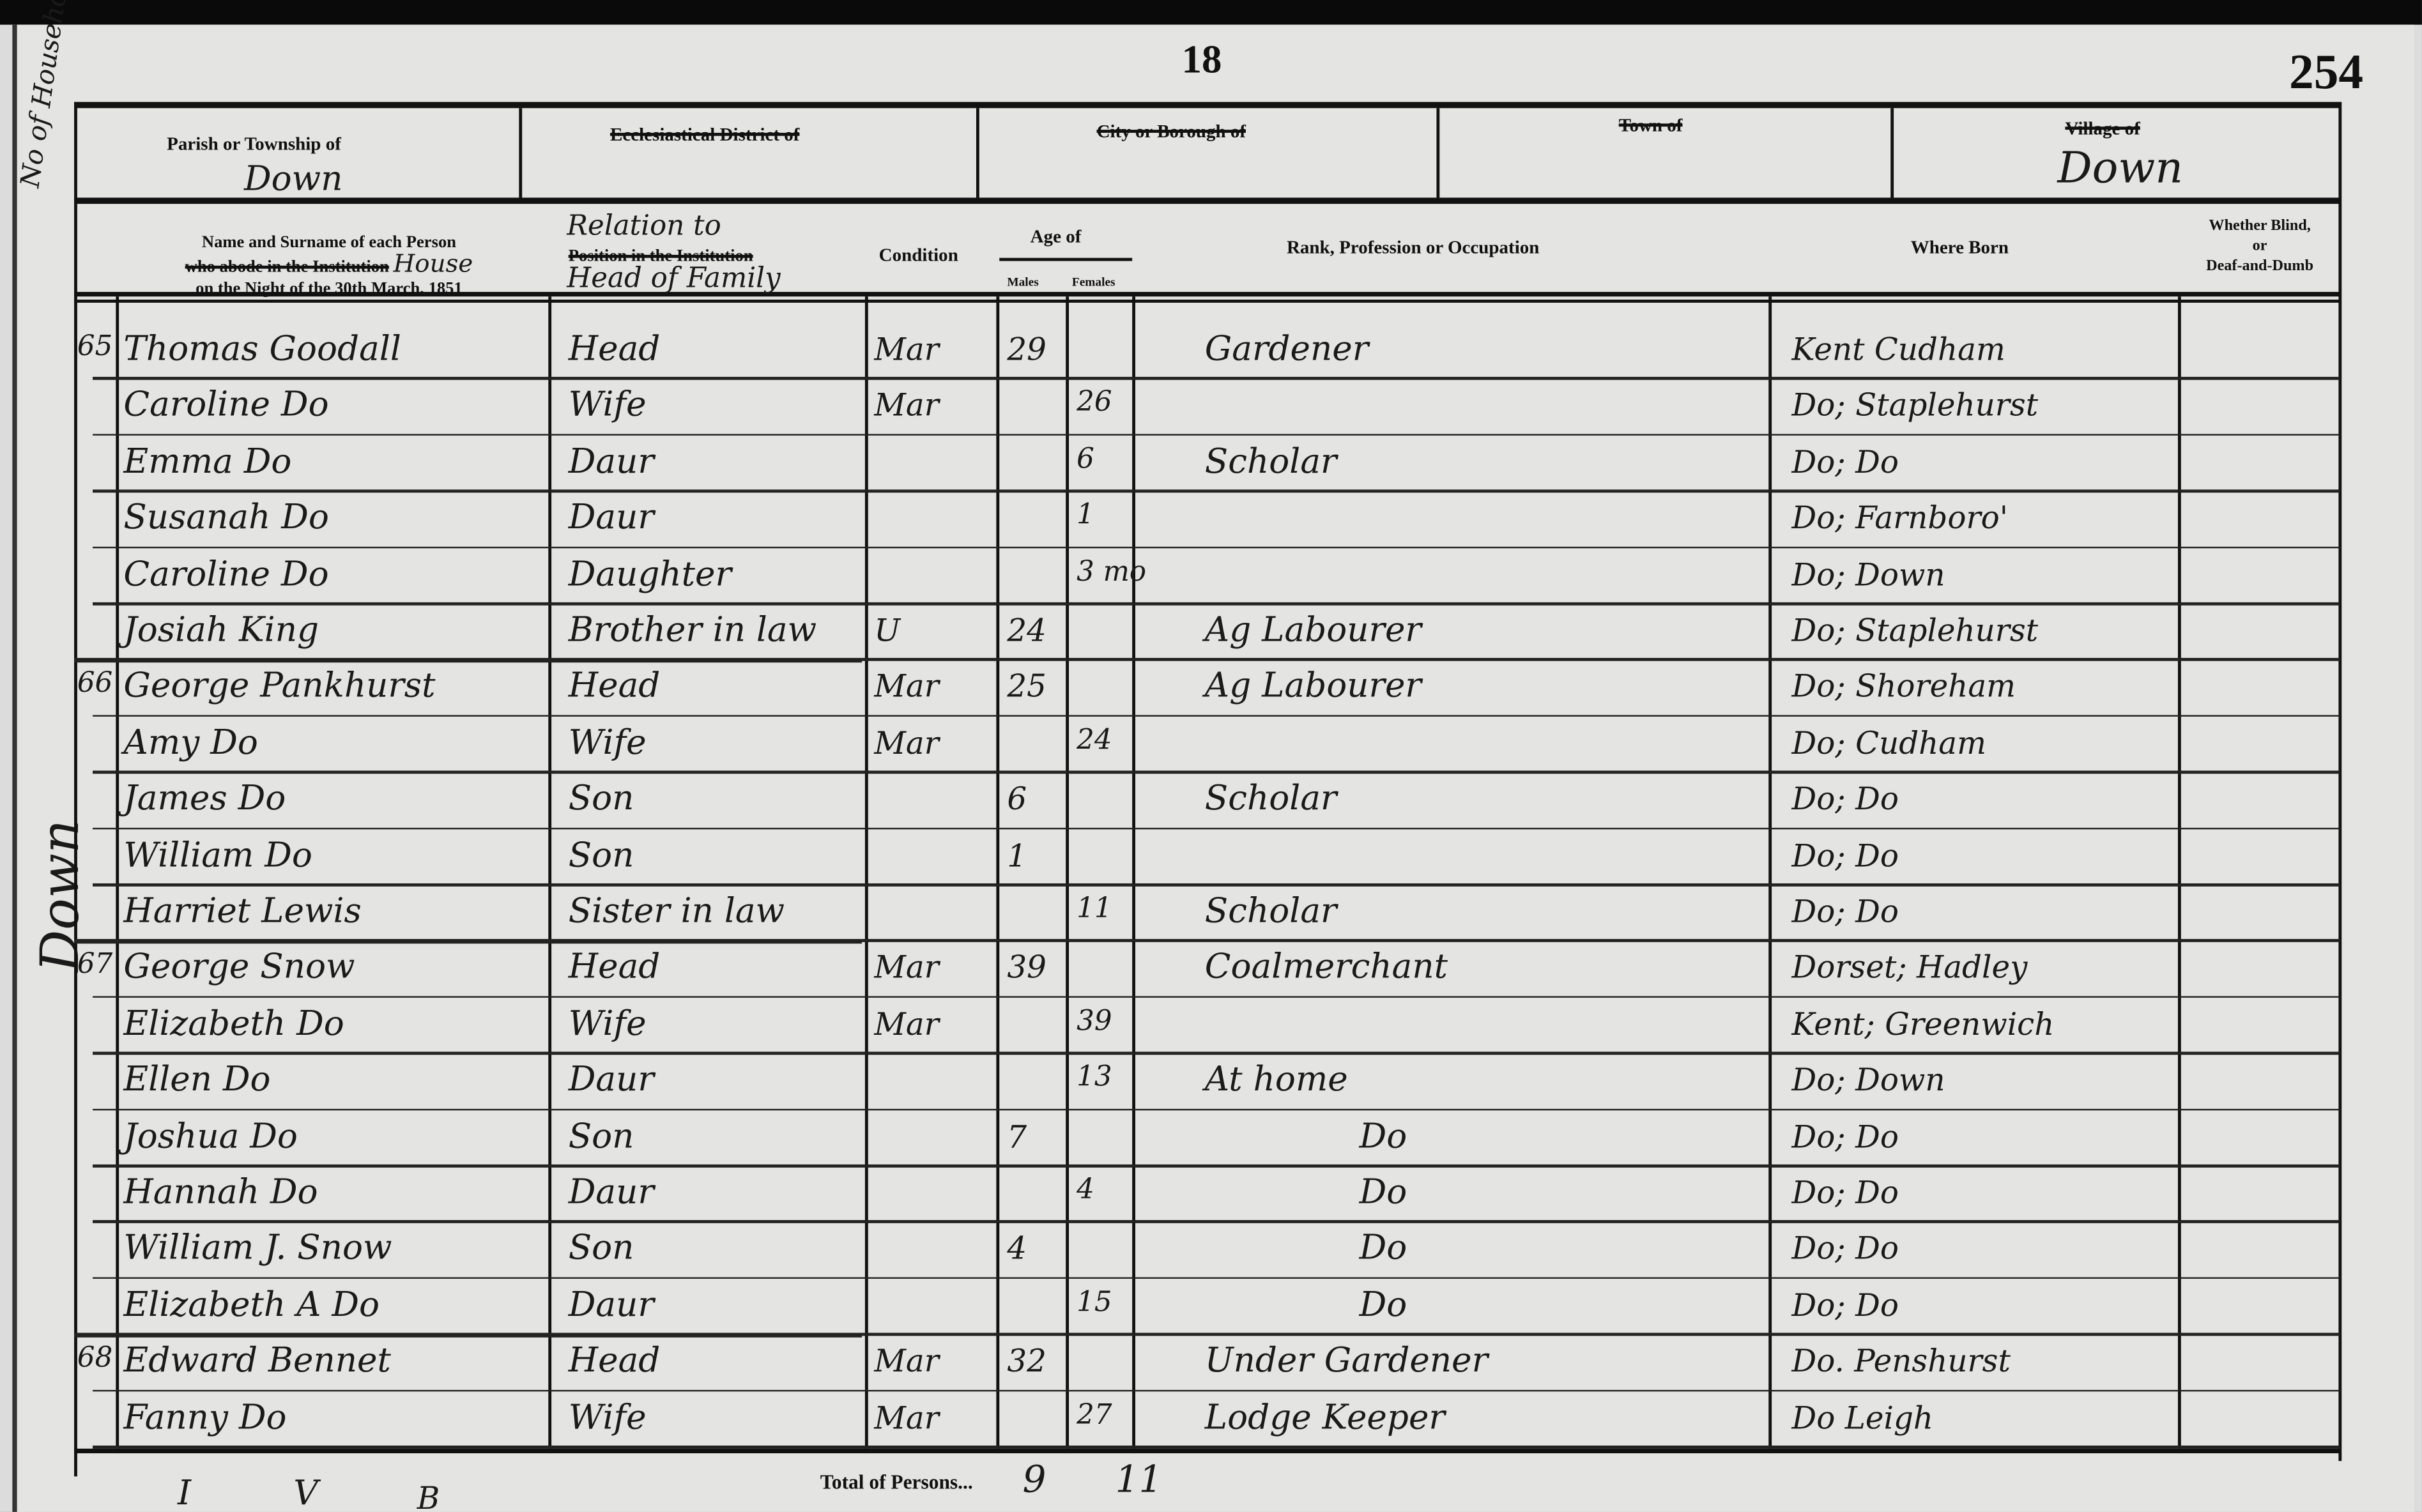 This screenshot has height=1512, width=2422. What do you see at coordinates (329, 288) in the screenshot?
I see `name-header-line: on the Night of the 30th March, 1851` at bounding box center [329, 288].